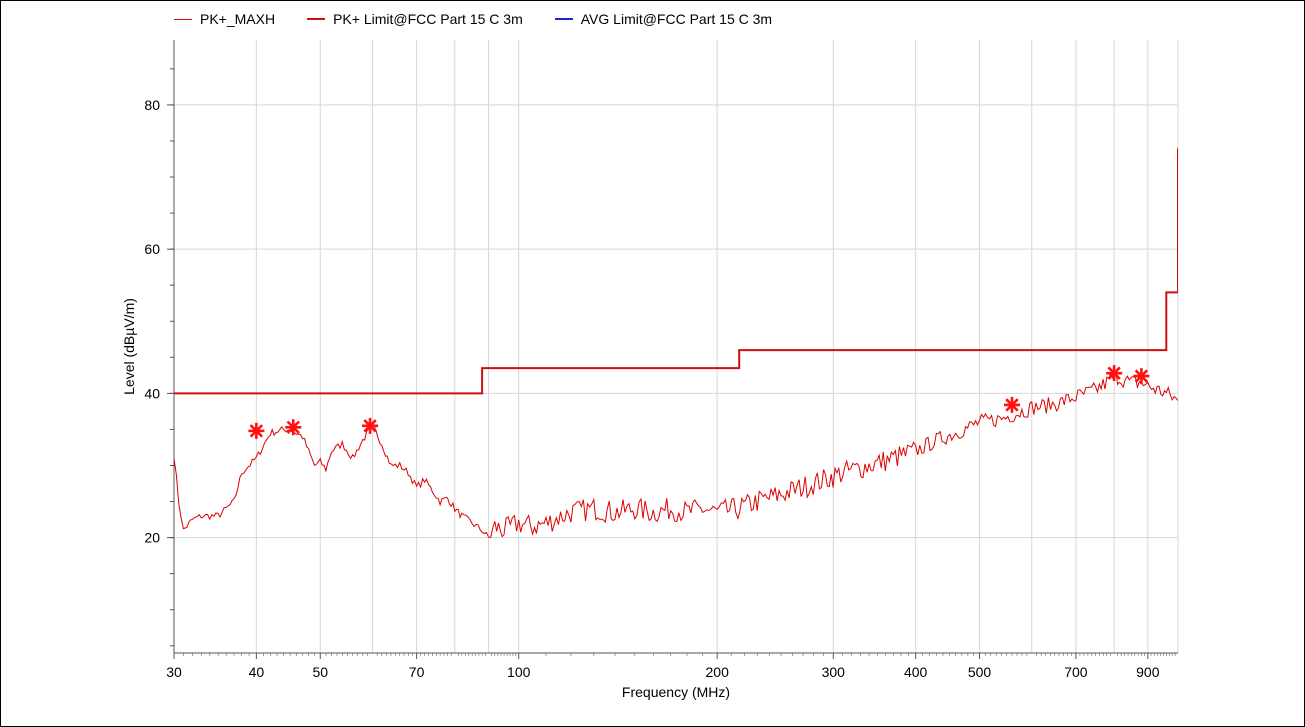 This screenshot has height=727, width=1305. I want to click on x-tick-label: 400, so click(916, 672).